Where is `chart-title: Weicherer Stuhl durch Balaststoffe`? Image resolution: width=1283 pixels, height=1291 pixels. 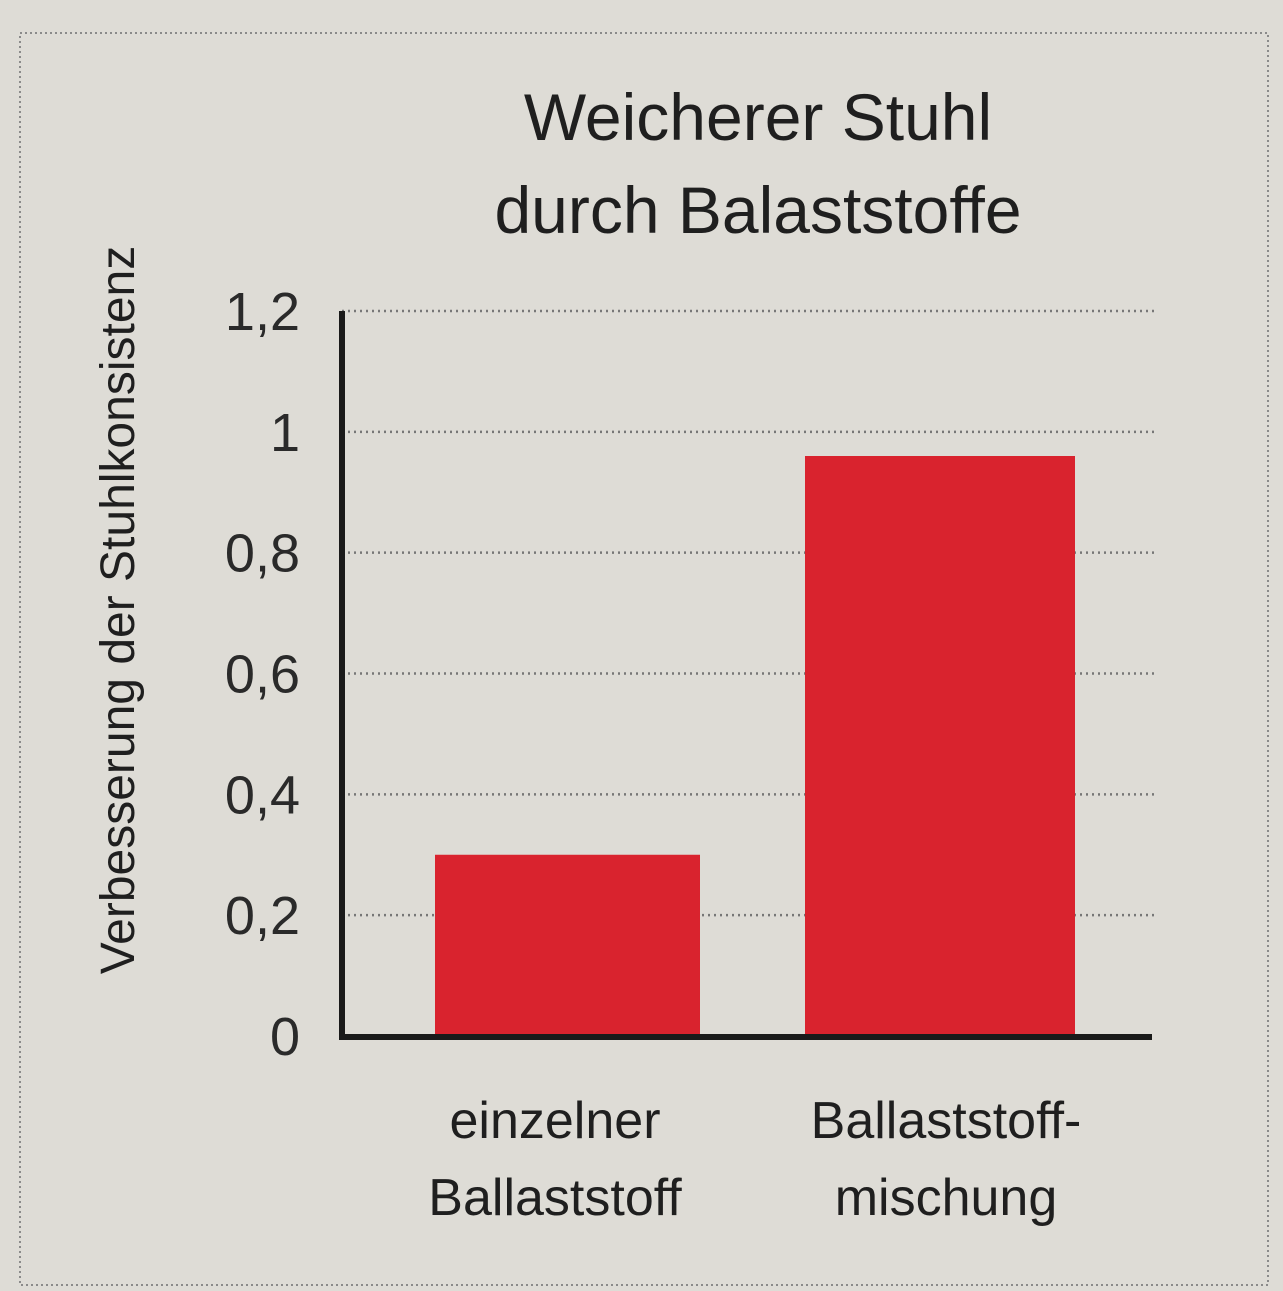
chart-title: Weicherer Stuhl durch Balaststoffe is located at coordinates (757, 163).